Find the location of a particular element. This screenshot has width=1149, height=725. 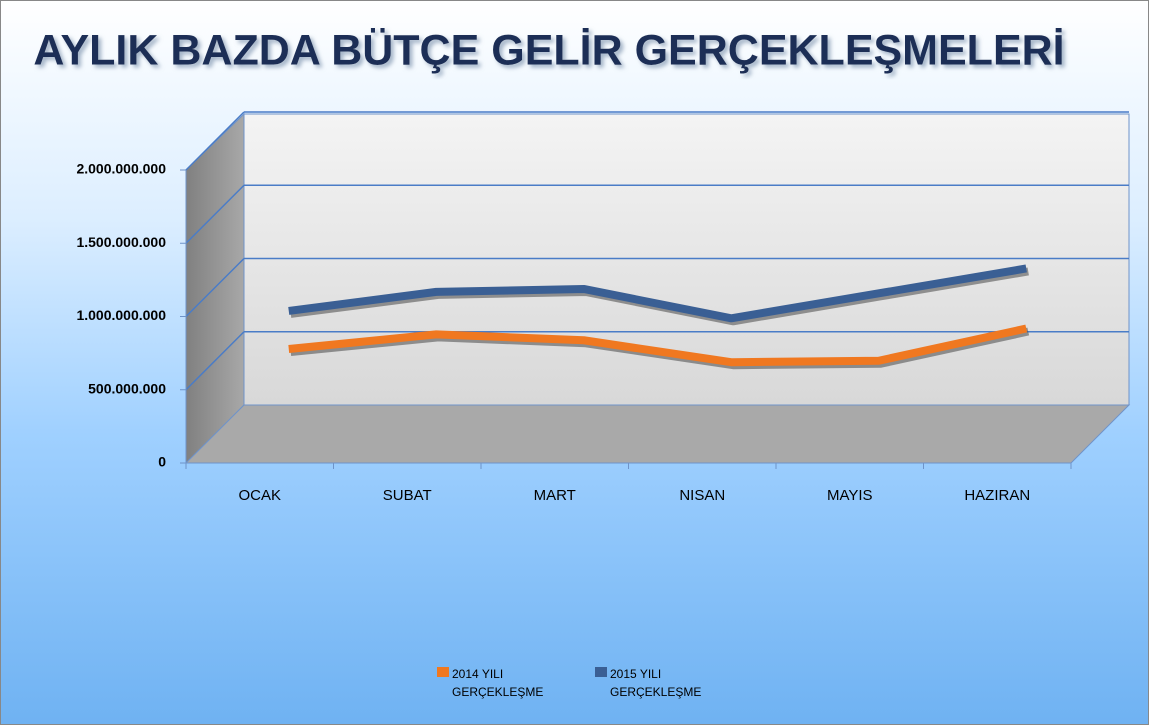

y-tick-label: 1.000.000.000 is located at coordinates (121, 315).